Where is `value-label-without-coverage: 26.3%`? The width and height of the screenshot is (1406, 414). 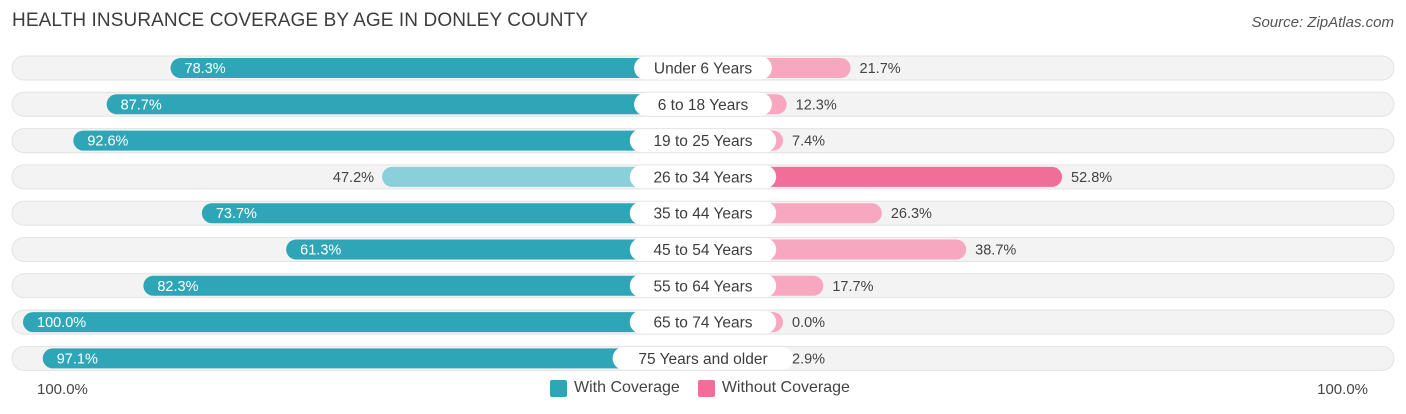
value-label-without-coverage: 26.3% is located at coordinates (911, 214).